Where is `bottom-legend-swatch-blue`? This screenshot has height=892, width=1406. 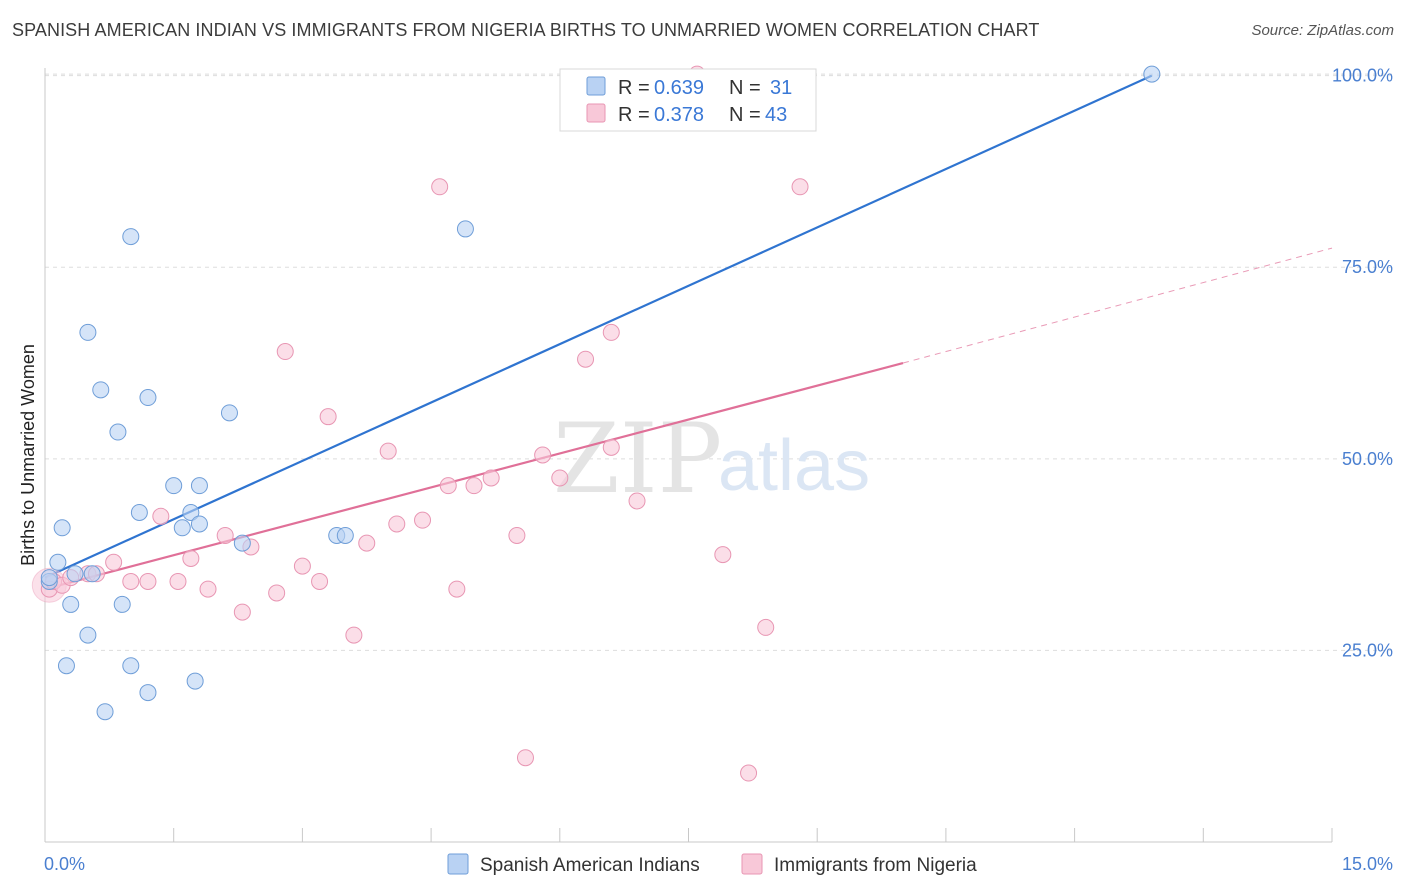
bottom-legend-swatch-blue is located at coordinates (458, 864).